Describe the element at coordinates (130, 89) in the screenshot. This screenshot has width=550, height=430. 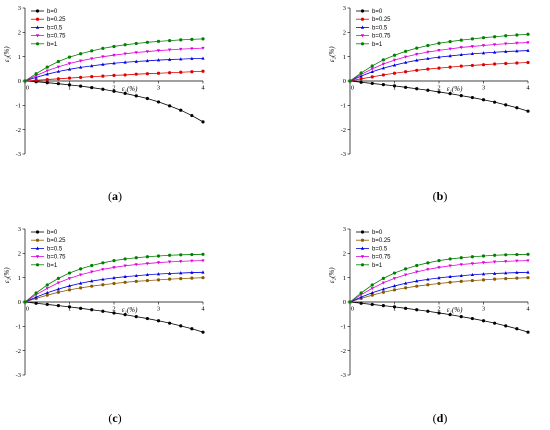
I see `x-axis-label: ε₁(%)` at that location.